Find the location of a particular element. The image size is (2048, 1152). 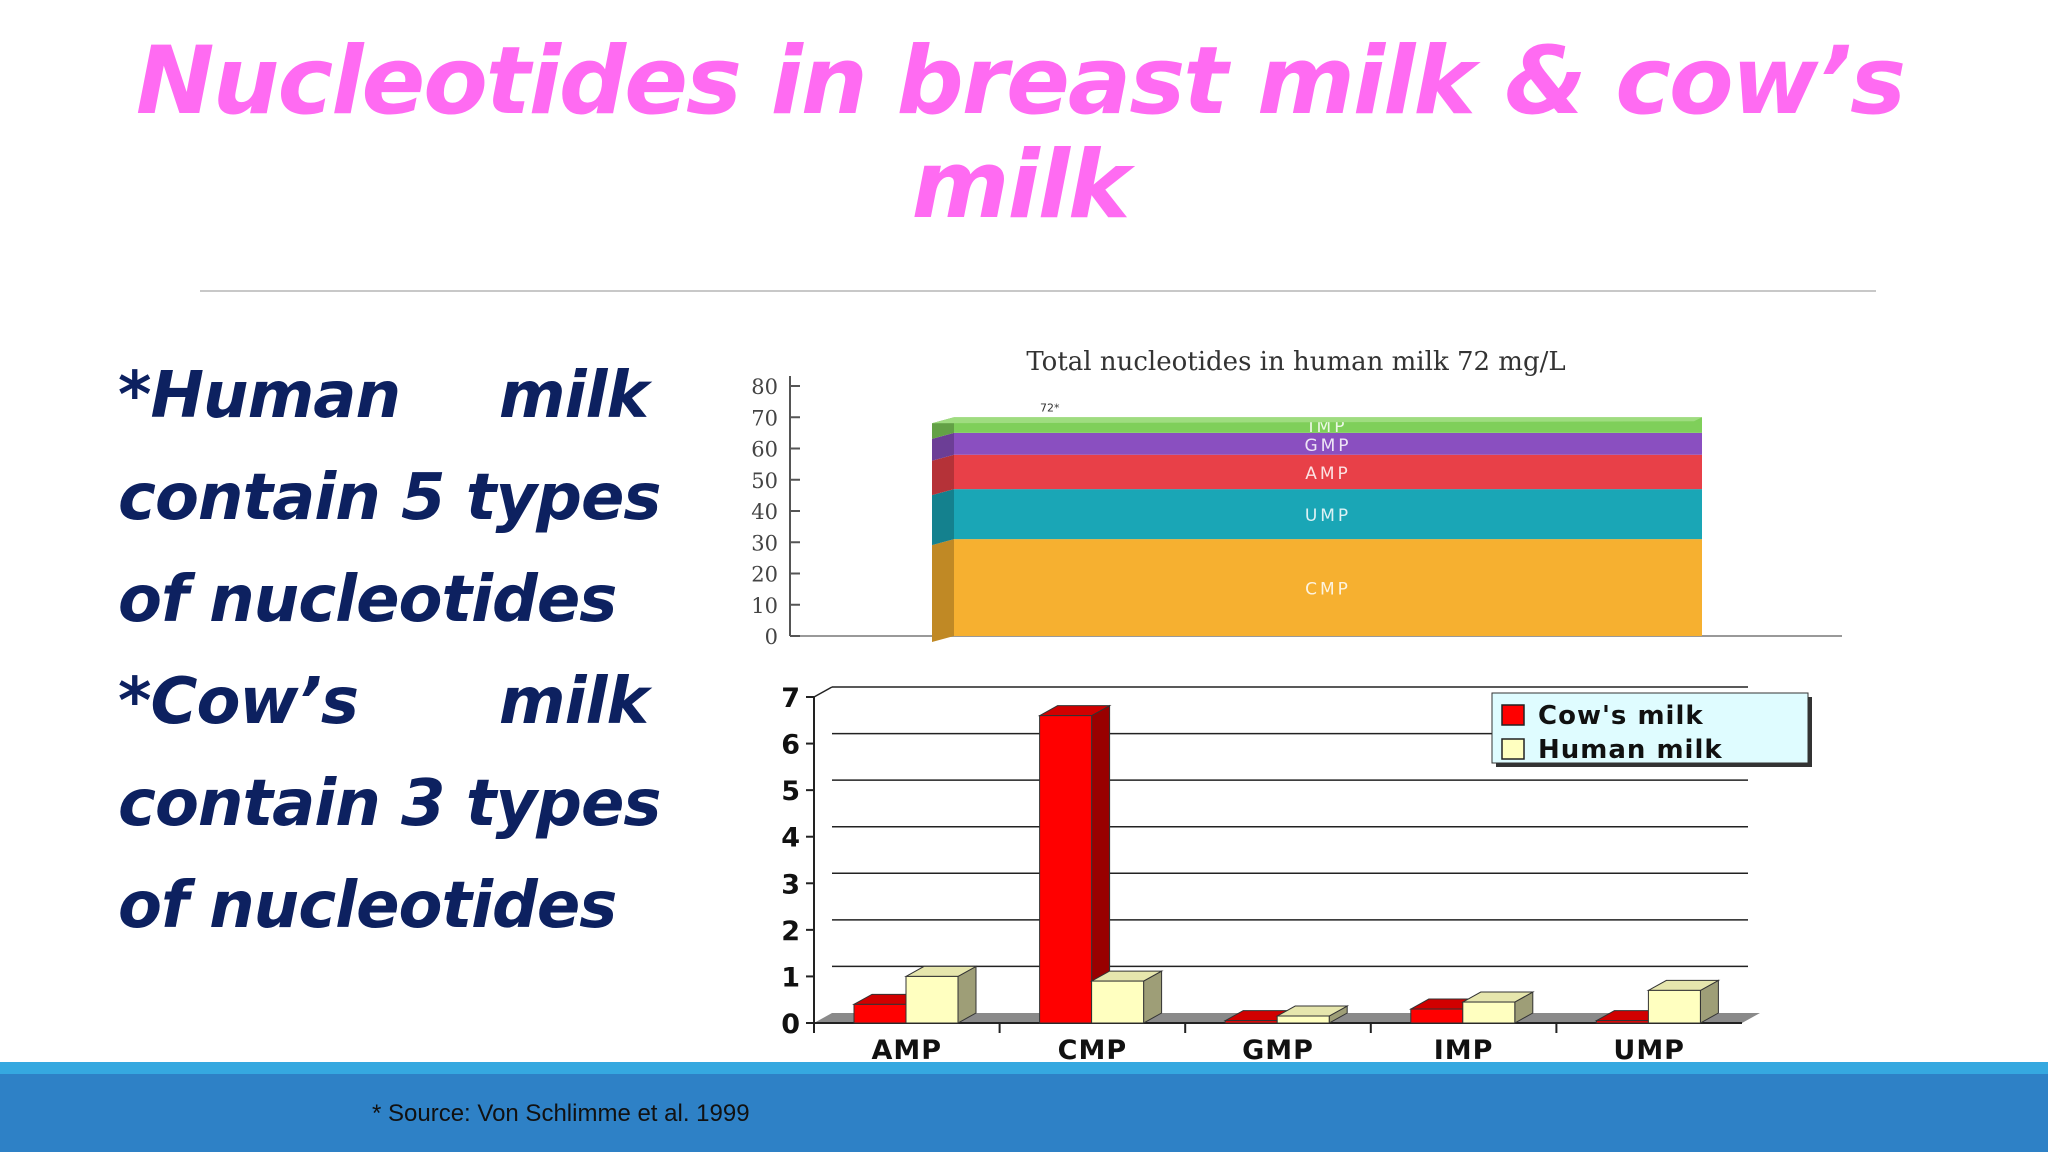

y-tick-label: 30 is located at coordinates (764, 543).